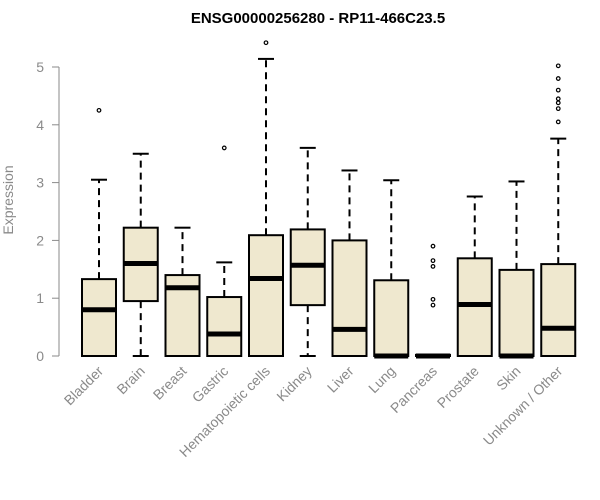  What do you see at coordinates (391, 269) in the screenshot?
I see `box-lung` at bounding box center [391, 269].